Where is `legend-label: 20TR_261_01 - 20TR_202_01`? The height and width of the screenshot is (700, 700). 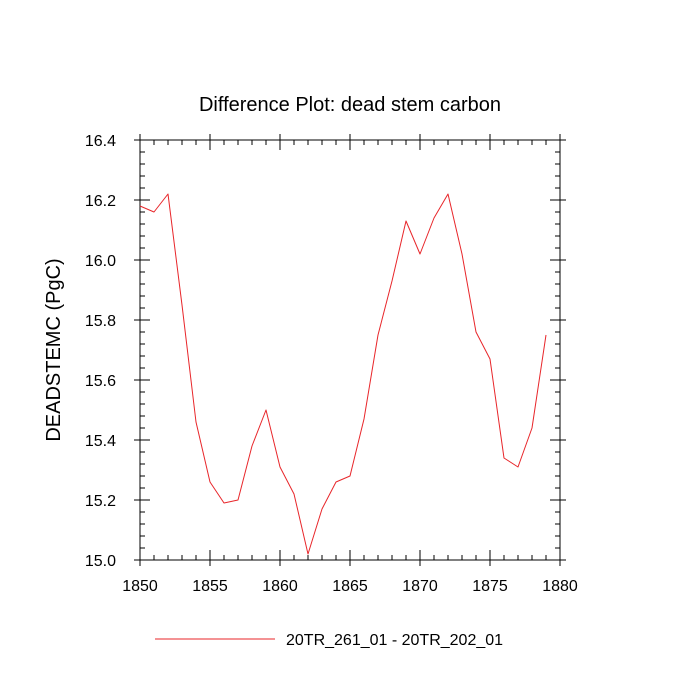 legend-label: 20TR_261_01 - 20TR_202_01 is located at coordinates (394, 640).